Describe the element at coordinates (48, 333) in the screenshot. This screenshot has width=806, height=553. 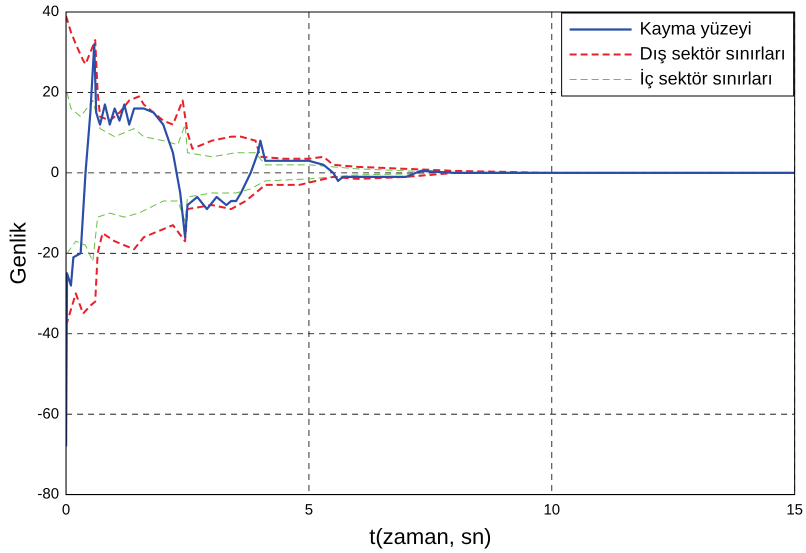
I see `y-tick-label: -40` at that location.